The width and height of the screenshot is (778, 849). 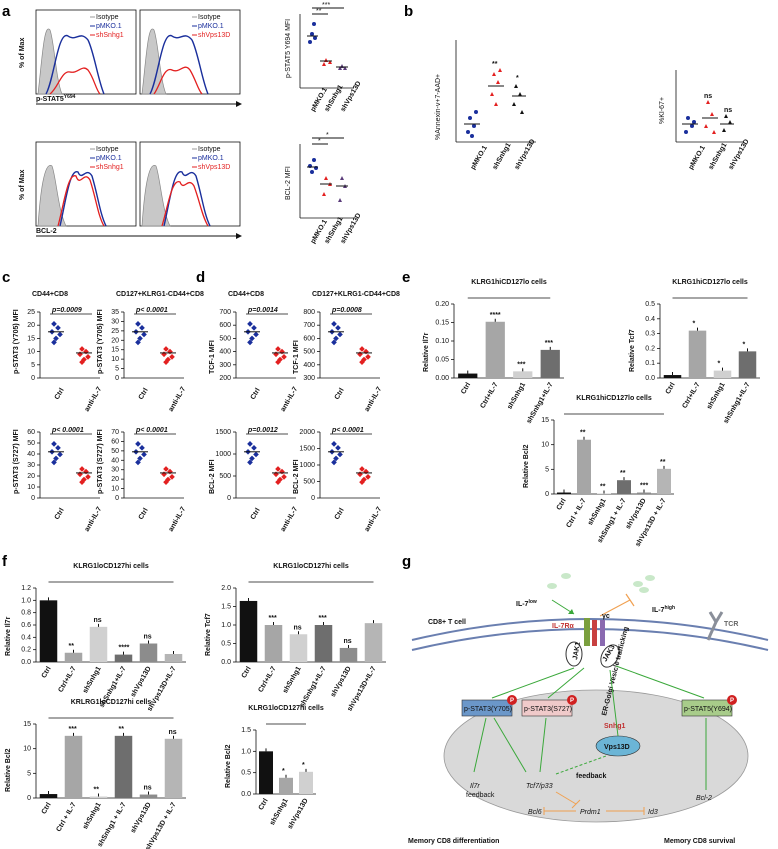 What do you see at coordinates (526, 466) in the screenshot?
I see `y-label: Relative Bcl2` at bounding box center [526, 466].